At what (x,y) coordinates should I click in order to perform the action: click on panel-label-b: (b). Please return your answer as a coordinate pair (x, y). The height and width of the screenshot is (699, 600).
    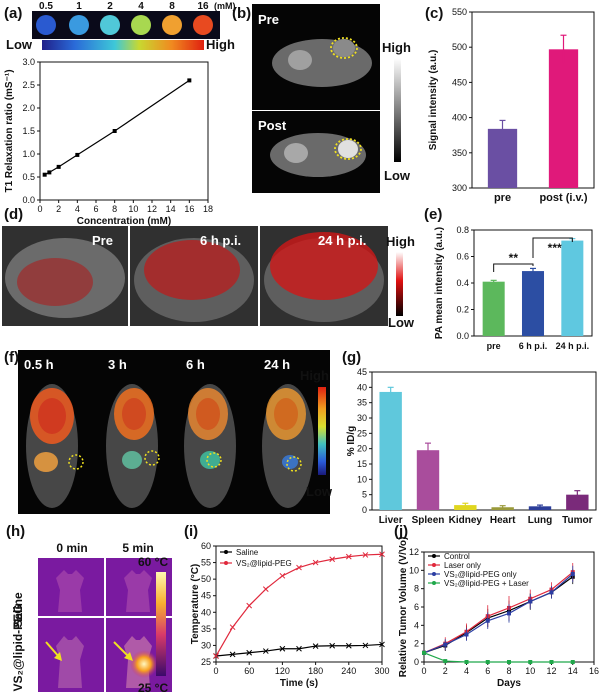
    Looking at the image, I should click on (241, 13).